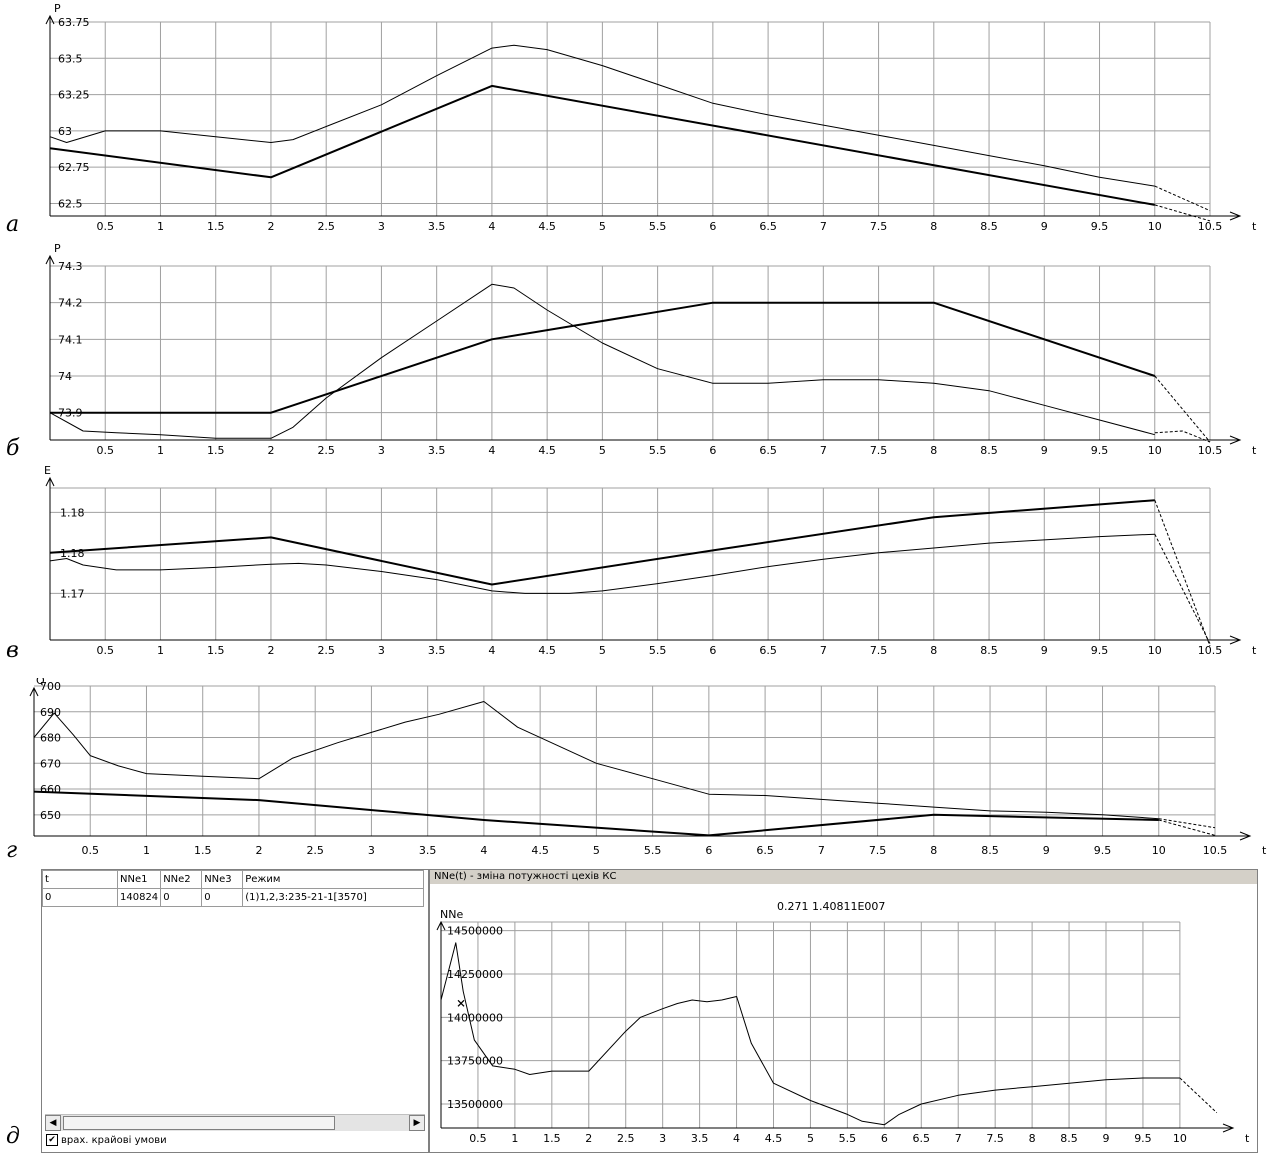 This screenshot has width=1267, height=1153. I want to click on y-tick-label: 14500000, so click(475, 931).